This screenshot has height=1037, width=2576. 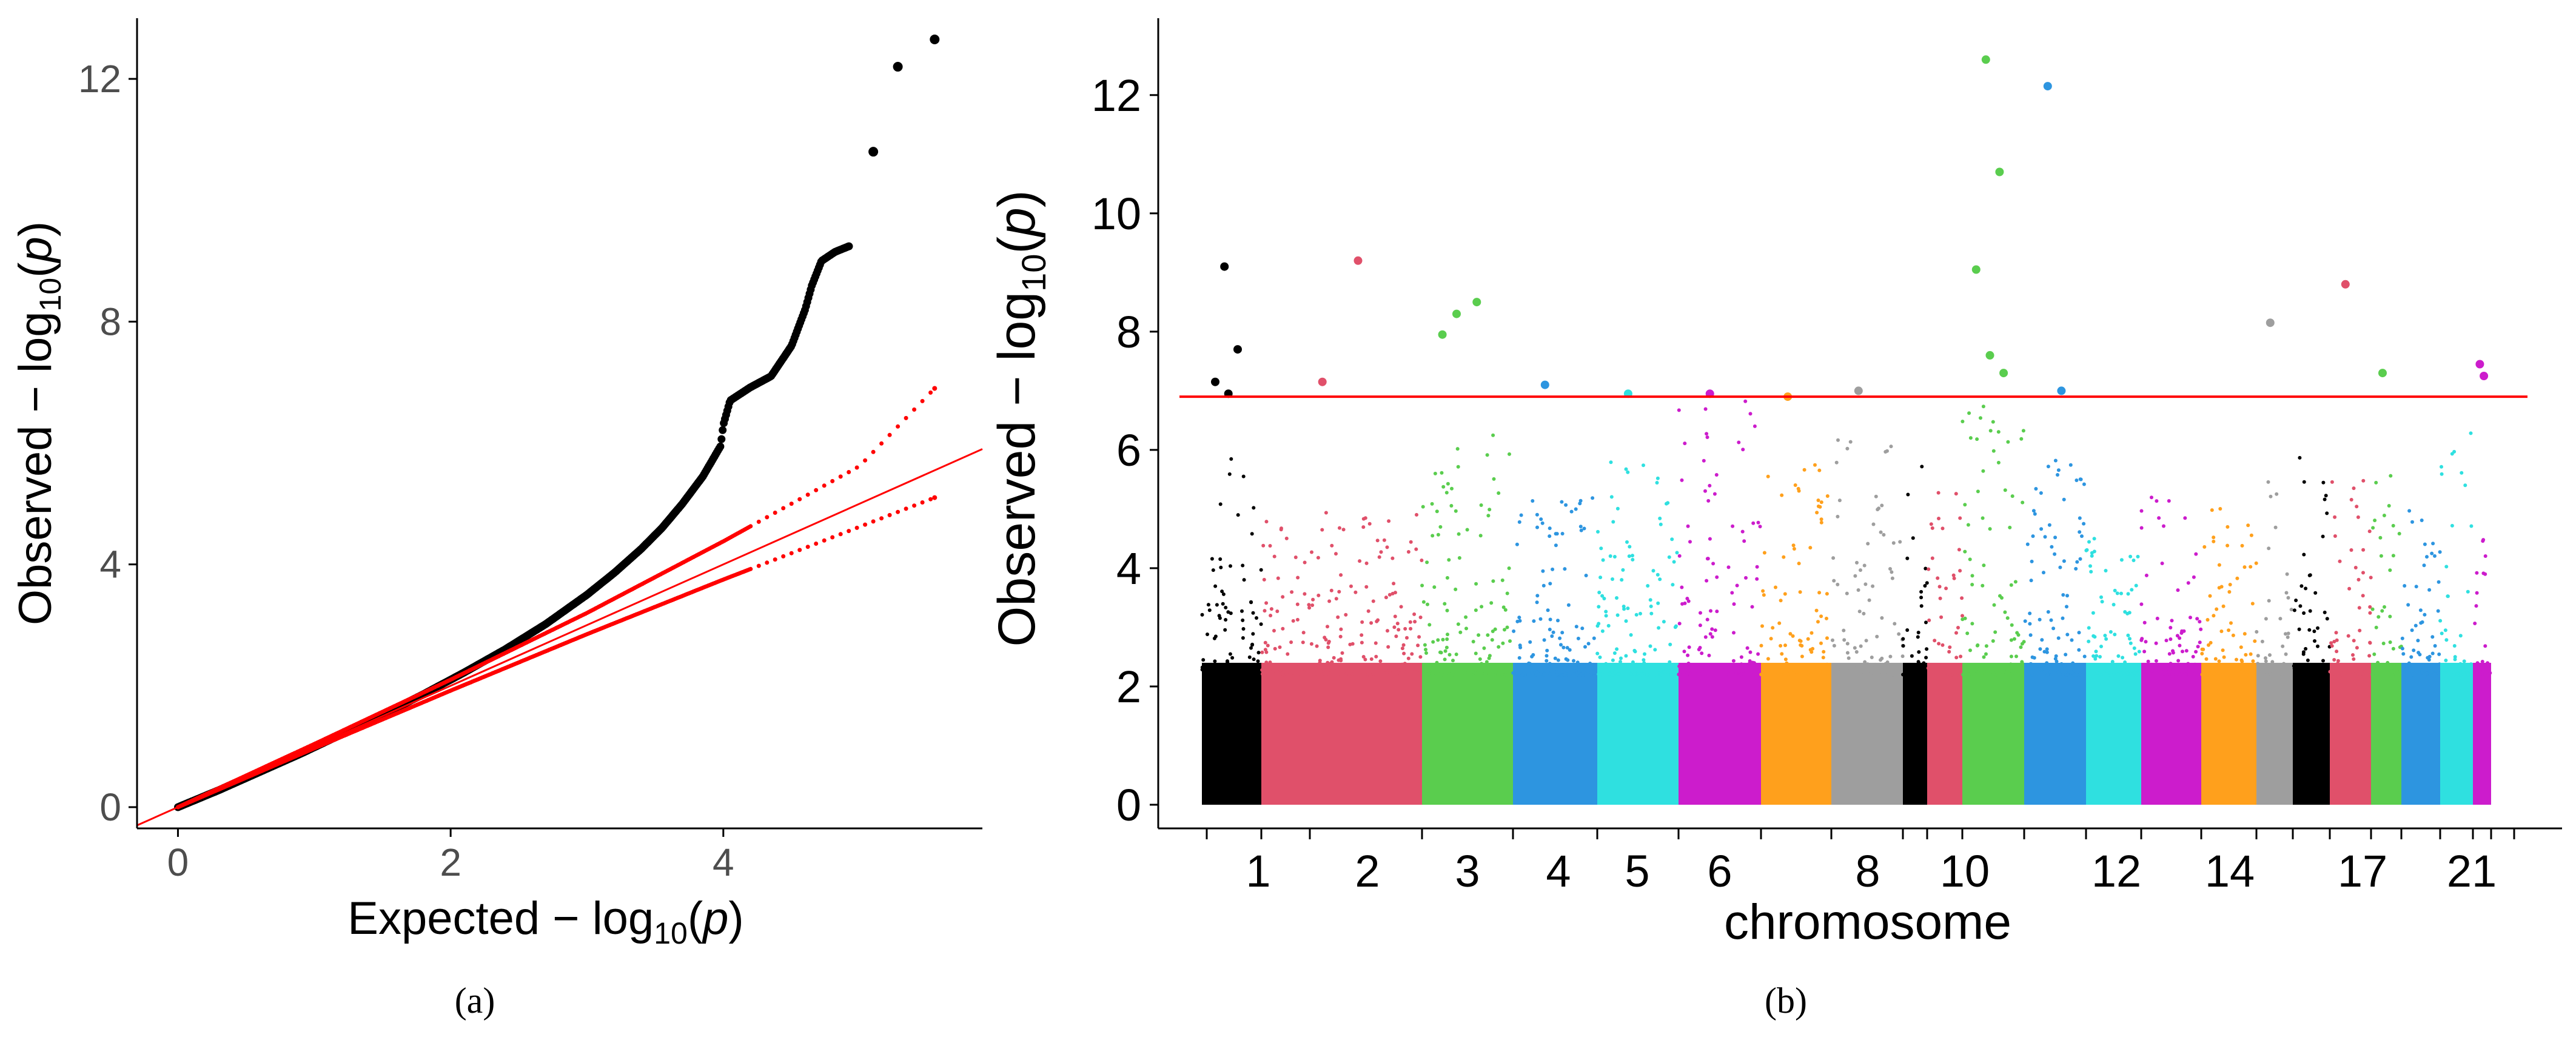 I want to click on qq-ylabel-prefix: Observed − log, so click(x=35, y=469).